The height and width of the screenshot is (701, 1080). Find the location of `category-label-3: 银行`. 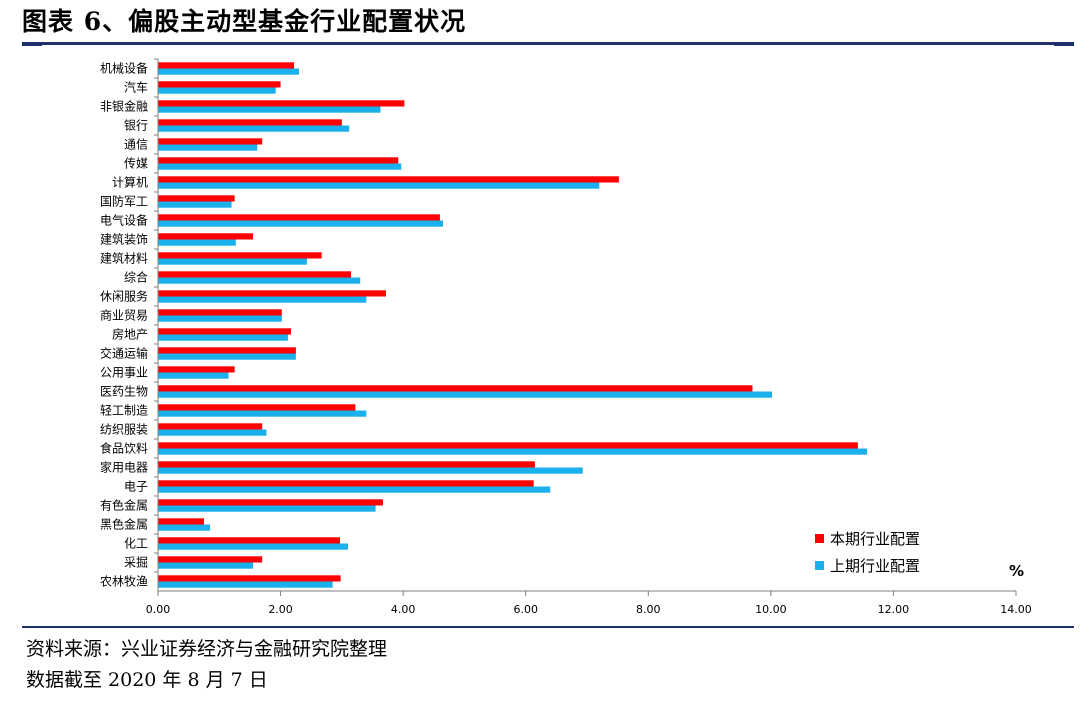

category-label-3: 银行 is located at coordinates (136, 126).